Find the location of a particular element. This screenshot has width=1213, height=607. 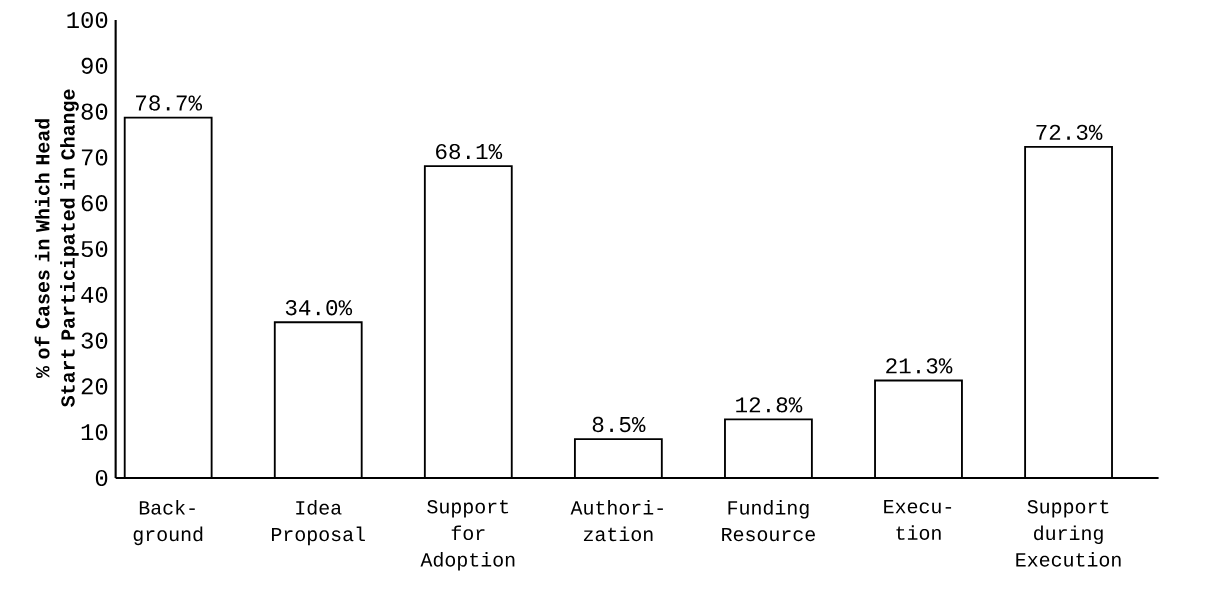

y-tick-label: 70 is located at coordinates (94, 157).